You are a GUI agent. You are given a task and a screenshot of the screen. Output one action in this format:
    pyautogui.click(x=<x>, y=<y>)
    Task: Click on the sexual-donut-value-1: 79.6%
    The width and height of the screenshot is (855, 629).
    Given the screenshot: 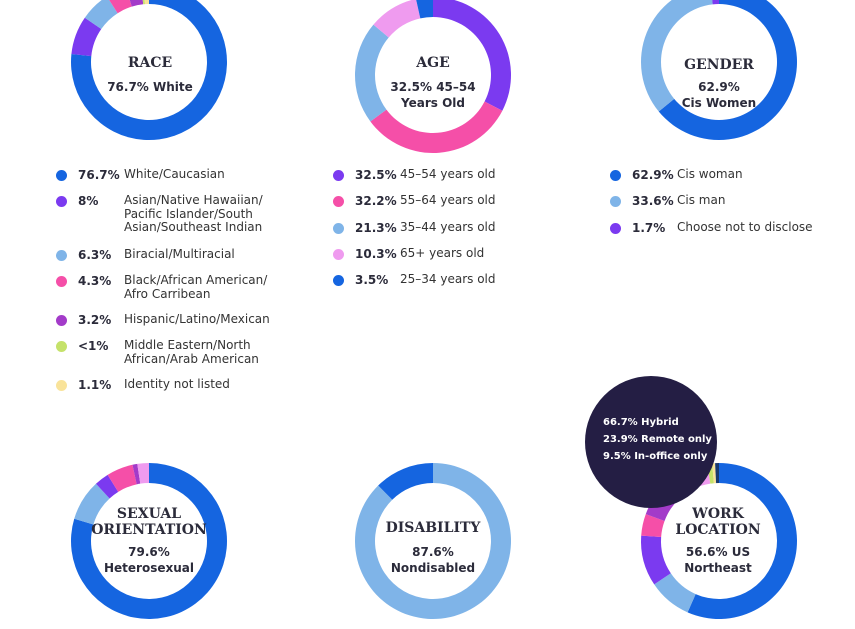 What is the action you would take?
    pyautogui.click(x=149, y=552)
    